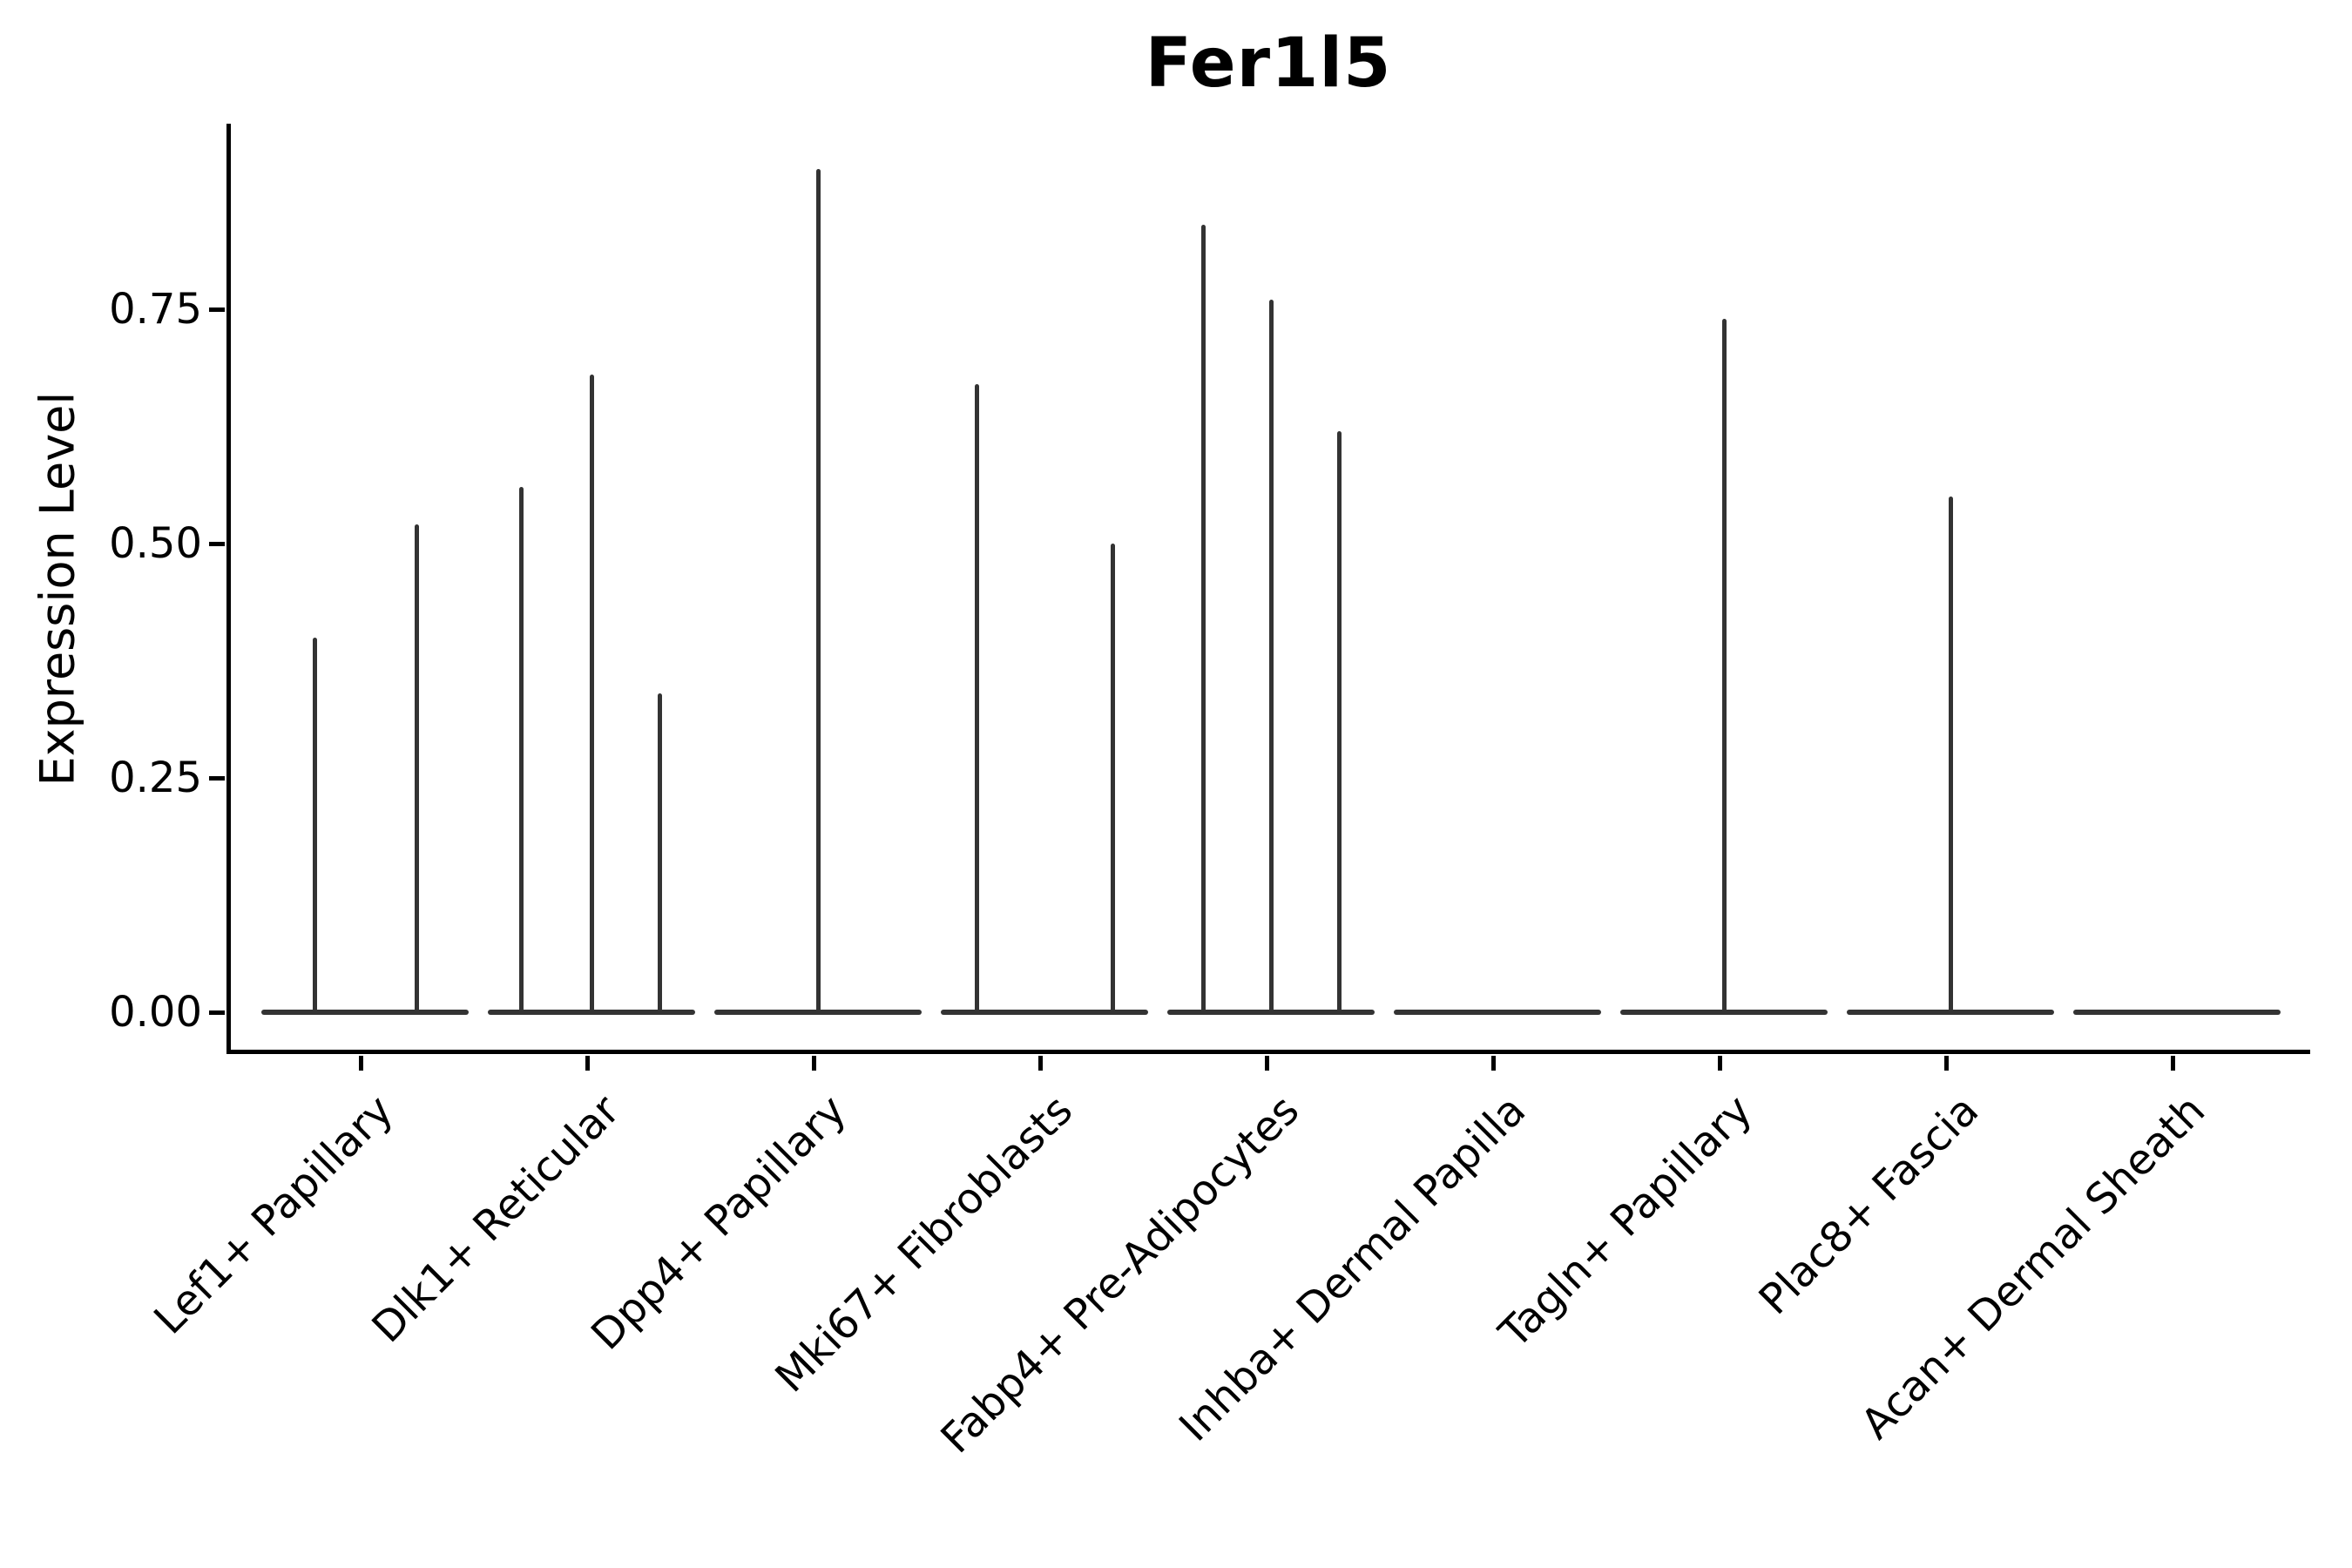 Image resolution: width=2352 pixels, height=1568 pixels. What do you see at coordinates (155, 544) in the screenshot?
I see `y-tick-label: 0.50` at bounding box center [155, 544].